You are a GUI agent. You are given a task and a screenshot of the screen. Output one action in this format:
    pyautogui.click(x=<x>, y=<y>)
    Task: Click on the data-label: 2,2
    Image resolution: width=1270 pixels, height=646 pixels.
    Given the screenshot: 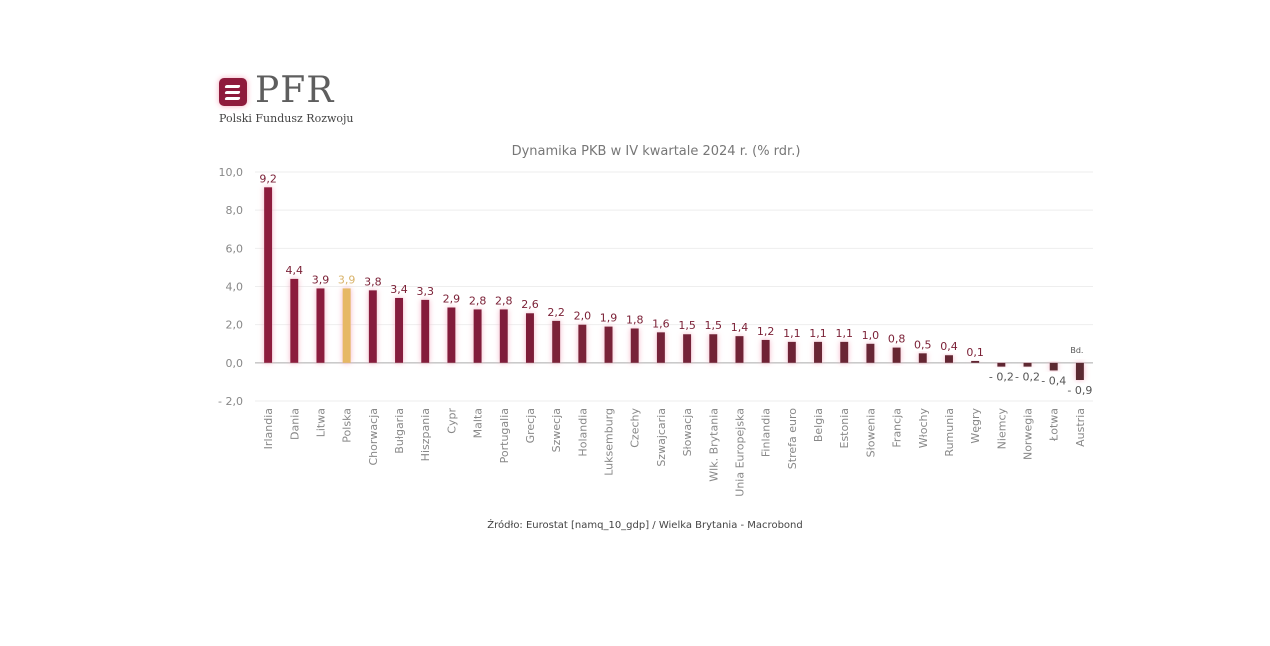 What is the action you would take?
    pyautogui.click(x=556, y=312)
    